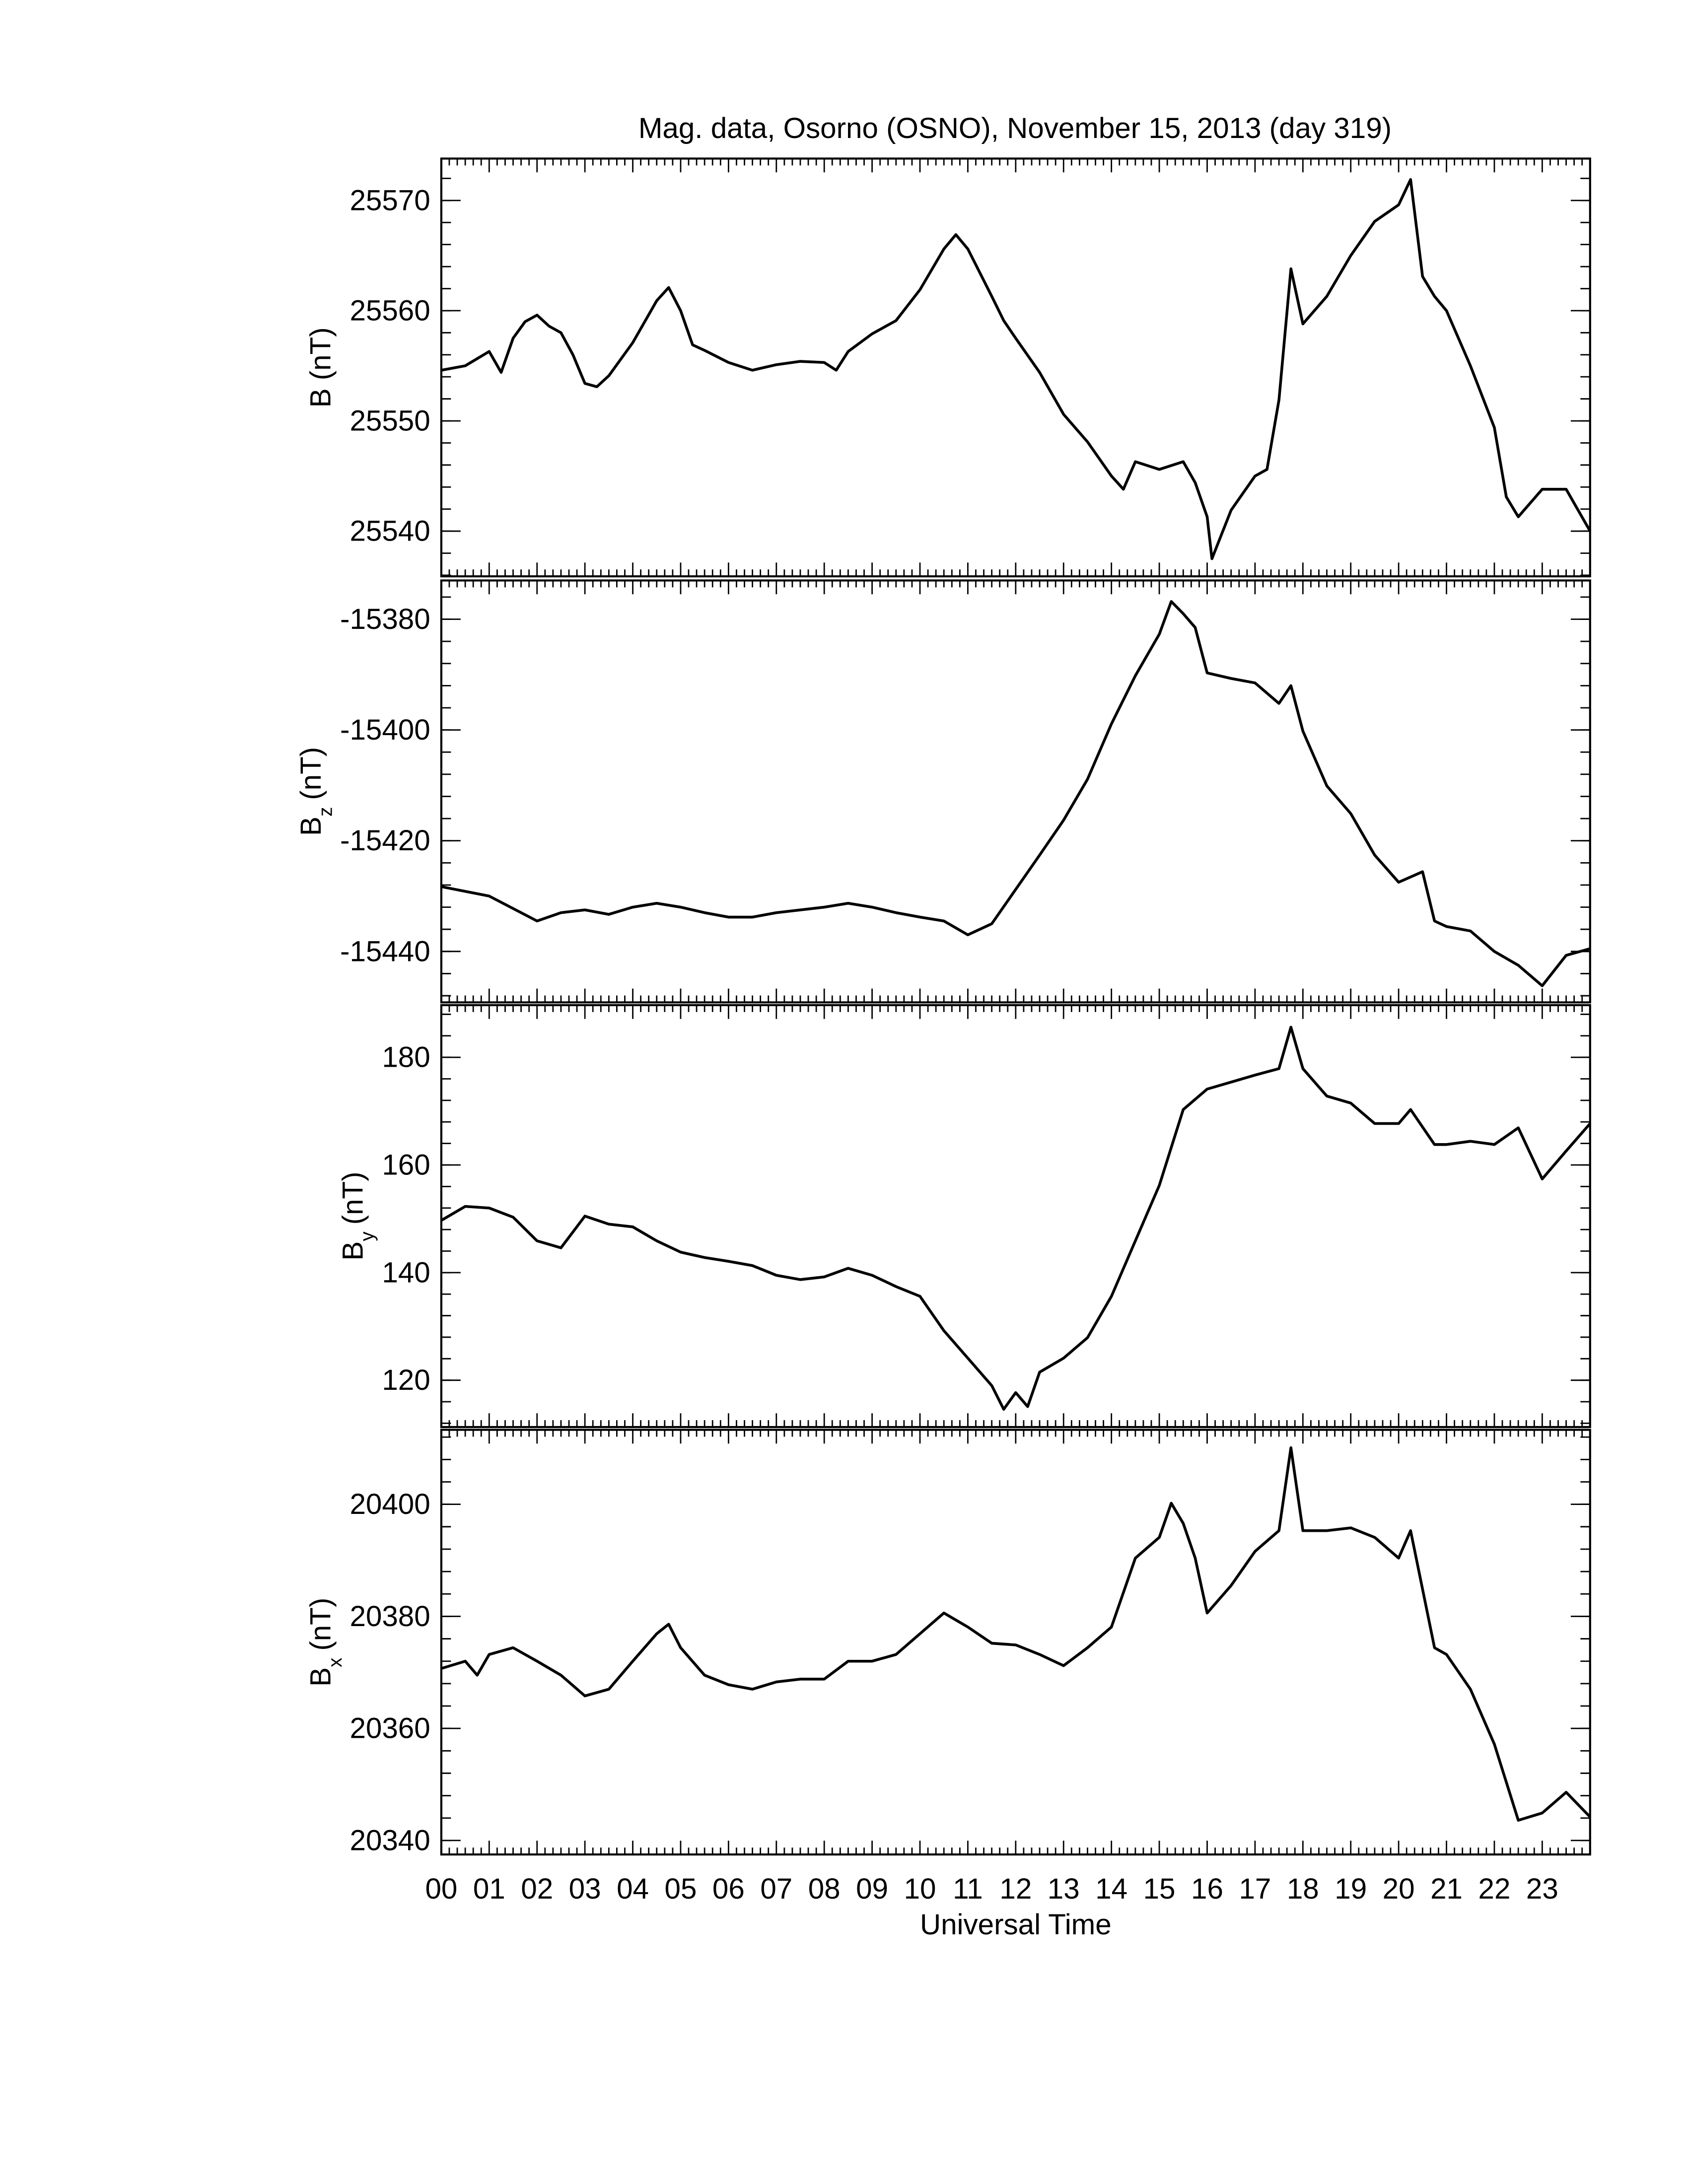 The height and width of the screenshot is (2184, 1688). What do you see at coordinates (441, 1889) in the screenshot?
I see `x-tick-label: 00` at bounding box center [441, 1889].